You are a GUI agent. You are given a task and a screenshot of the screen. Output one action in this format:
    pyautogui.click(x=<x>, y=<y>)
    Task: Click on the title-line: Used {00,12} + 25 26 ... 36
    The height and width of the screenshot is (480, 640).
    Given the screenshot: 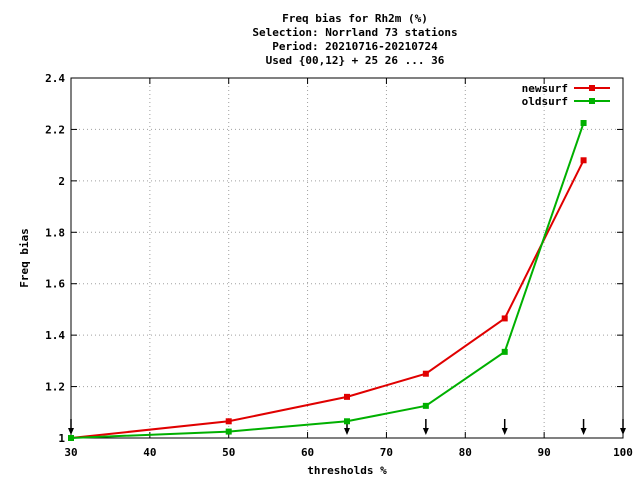 What is the action you would take?
    pyautogui.click(x=355, y=60)
    